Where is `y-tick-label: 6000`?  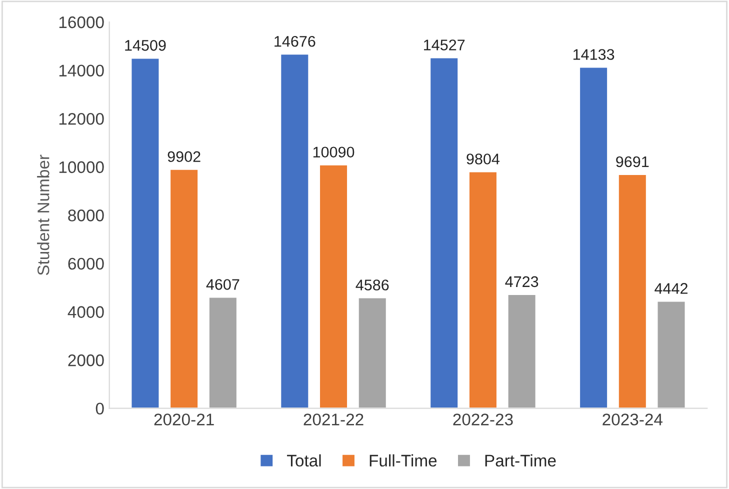
y-tick-label: 6000 is located at coordinates (86, 264).